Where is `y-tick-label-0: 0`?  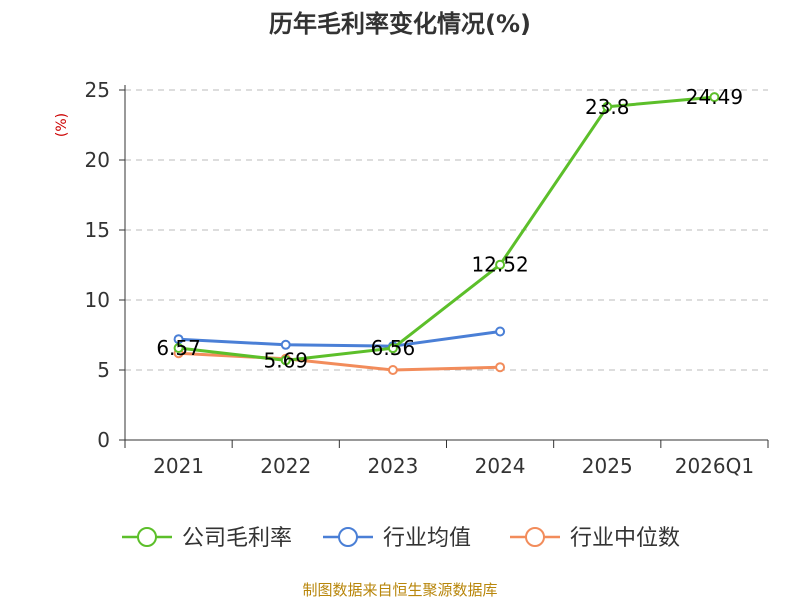
y-tick-label-0: 0 is located at coordinates (103, 440).